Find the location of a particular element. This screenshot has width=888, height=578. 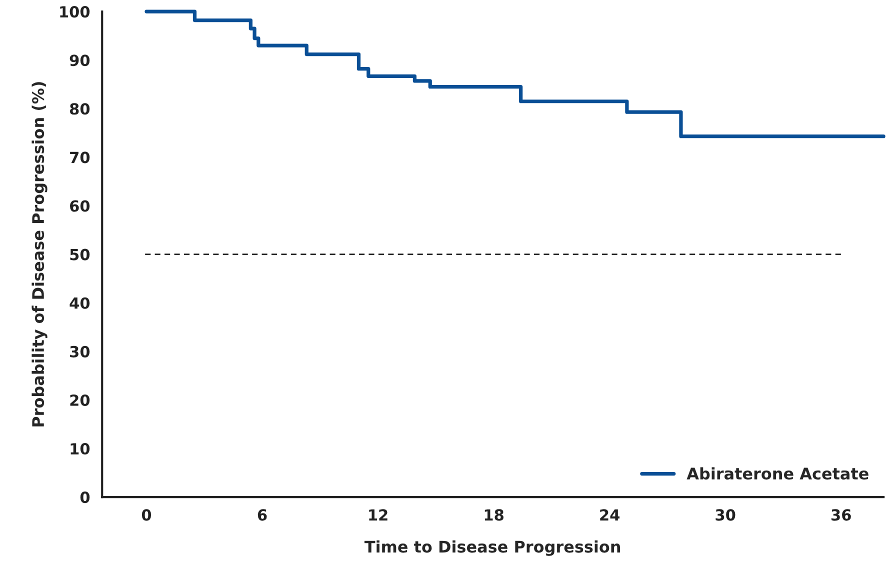

x-axis-title: Time to Disease Progression is located at coordinates (492, 548).